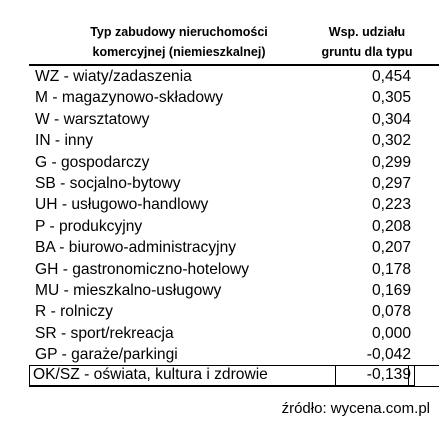 The width and height of the screenshot is (446, 422). I want to click on type-column-header-line1: Typ zabudowy nieruchomości, so click(179, 32).